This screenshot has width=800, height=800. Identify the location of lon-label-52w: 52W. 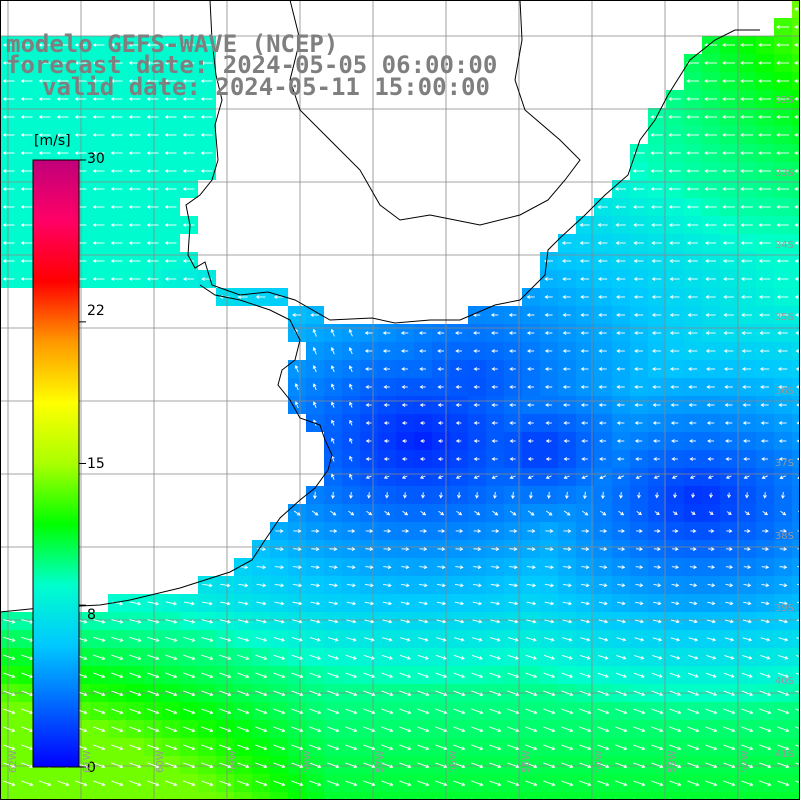
(745, 761).